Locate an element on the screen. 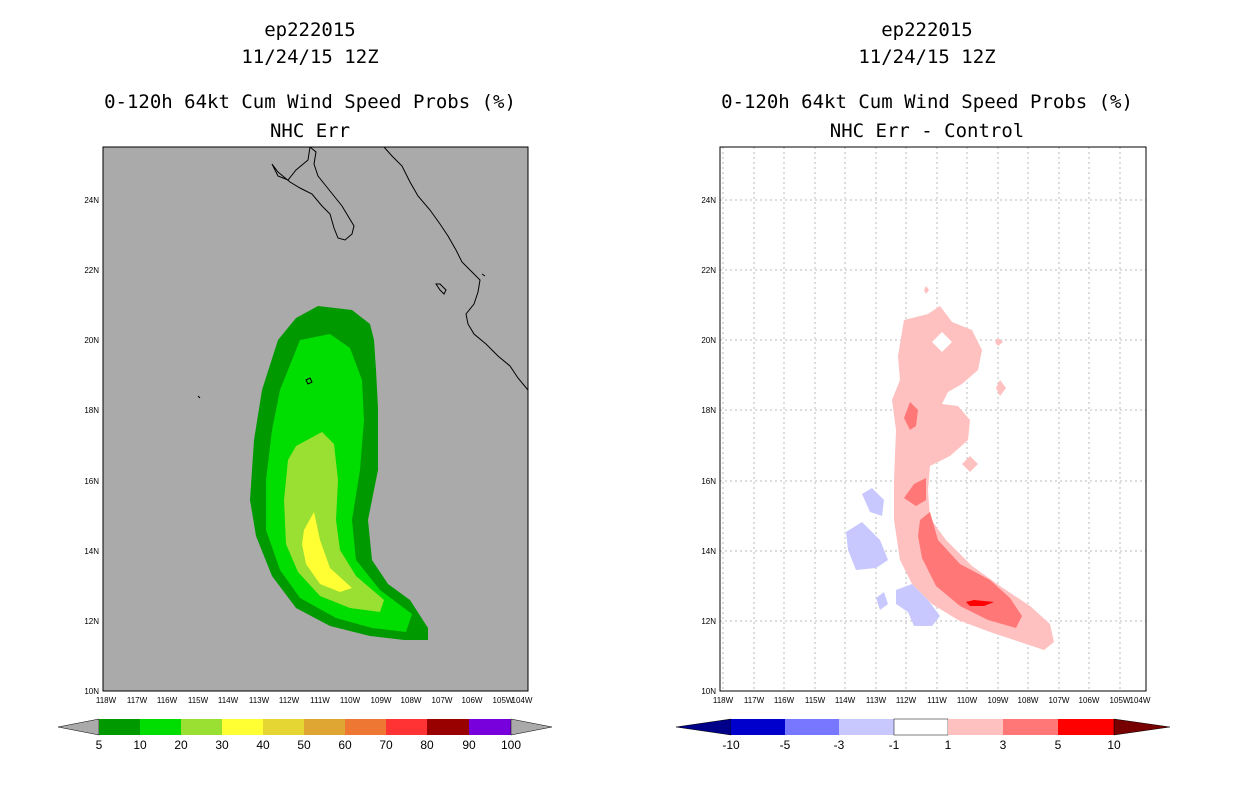 The height and width of the screenshot is (800, 1236). left-lat-label: 16N is located at coordinates (91, 481).